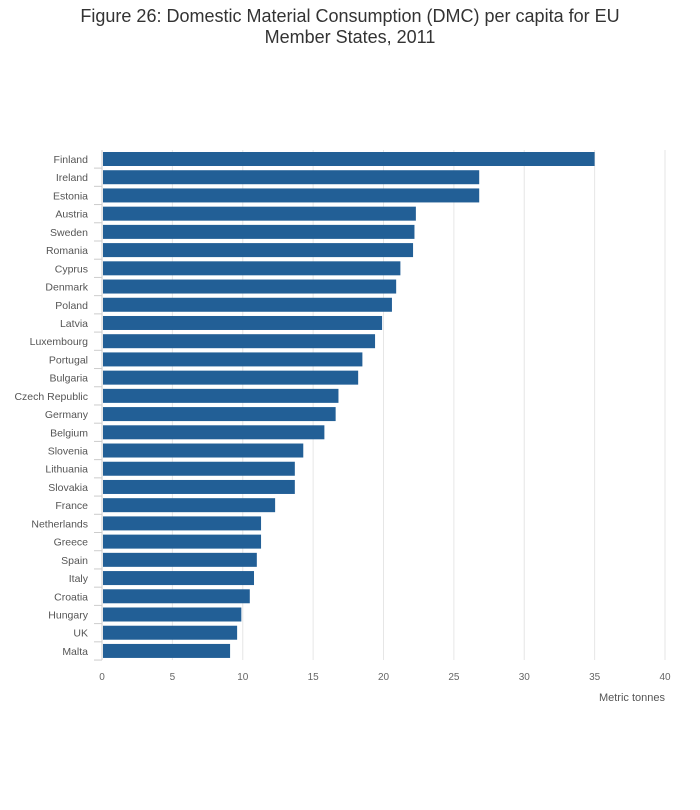  Describe the element at coordinates (170, 632) in the screenshot. I see `bar-uk` at that location.